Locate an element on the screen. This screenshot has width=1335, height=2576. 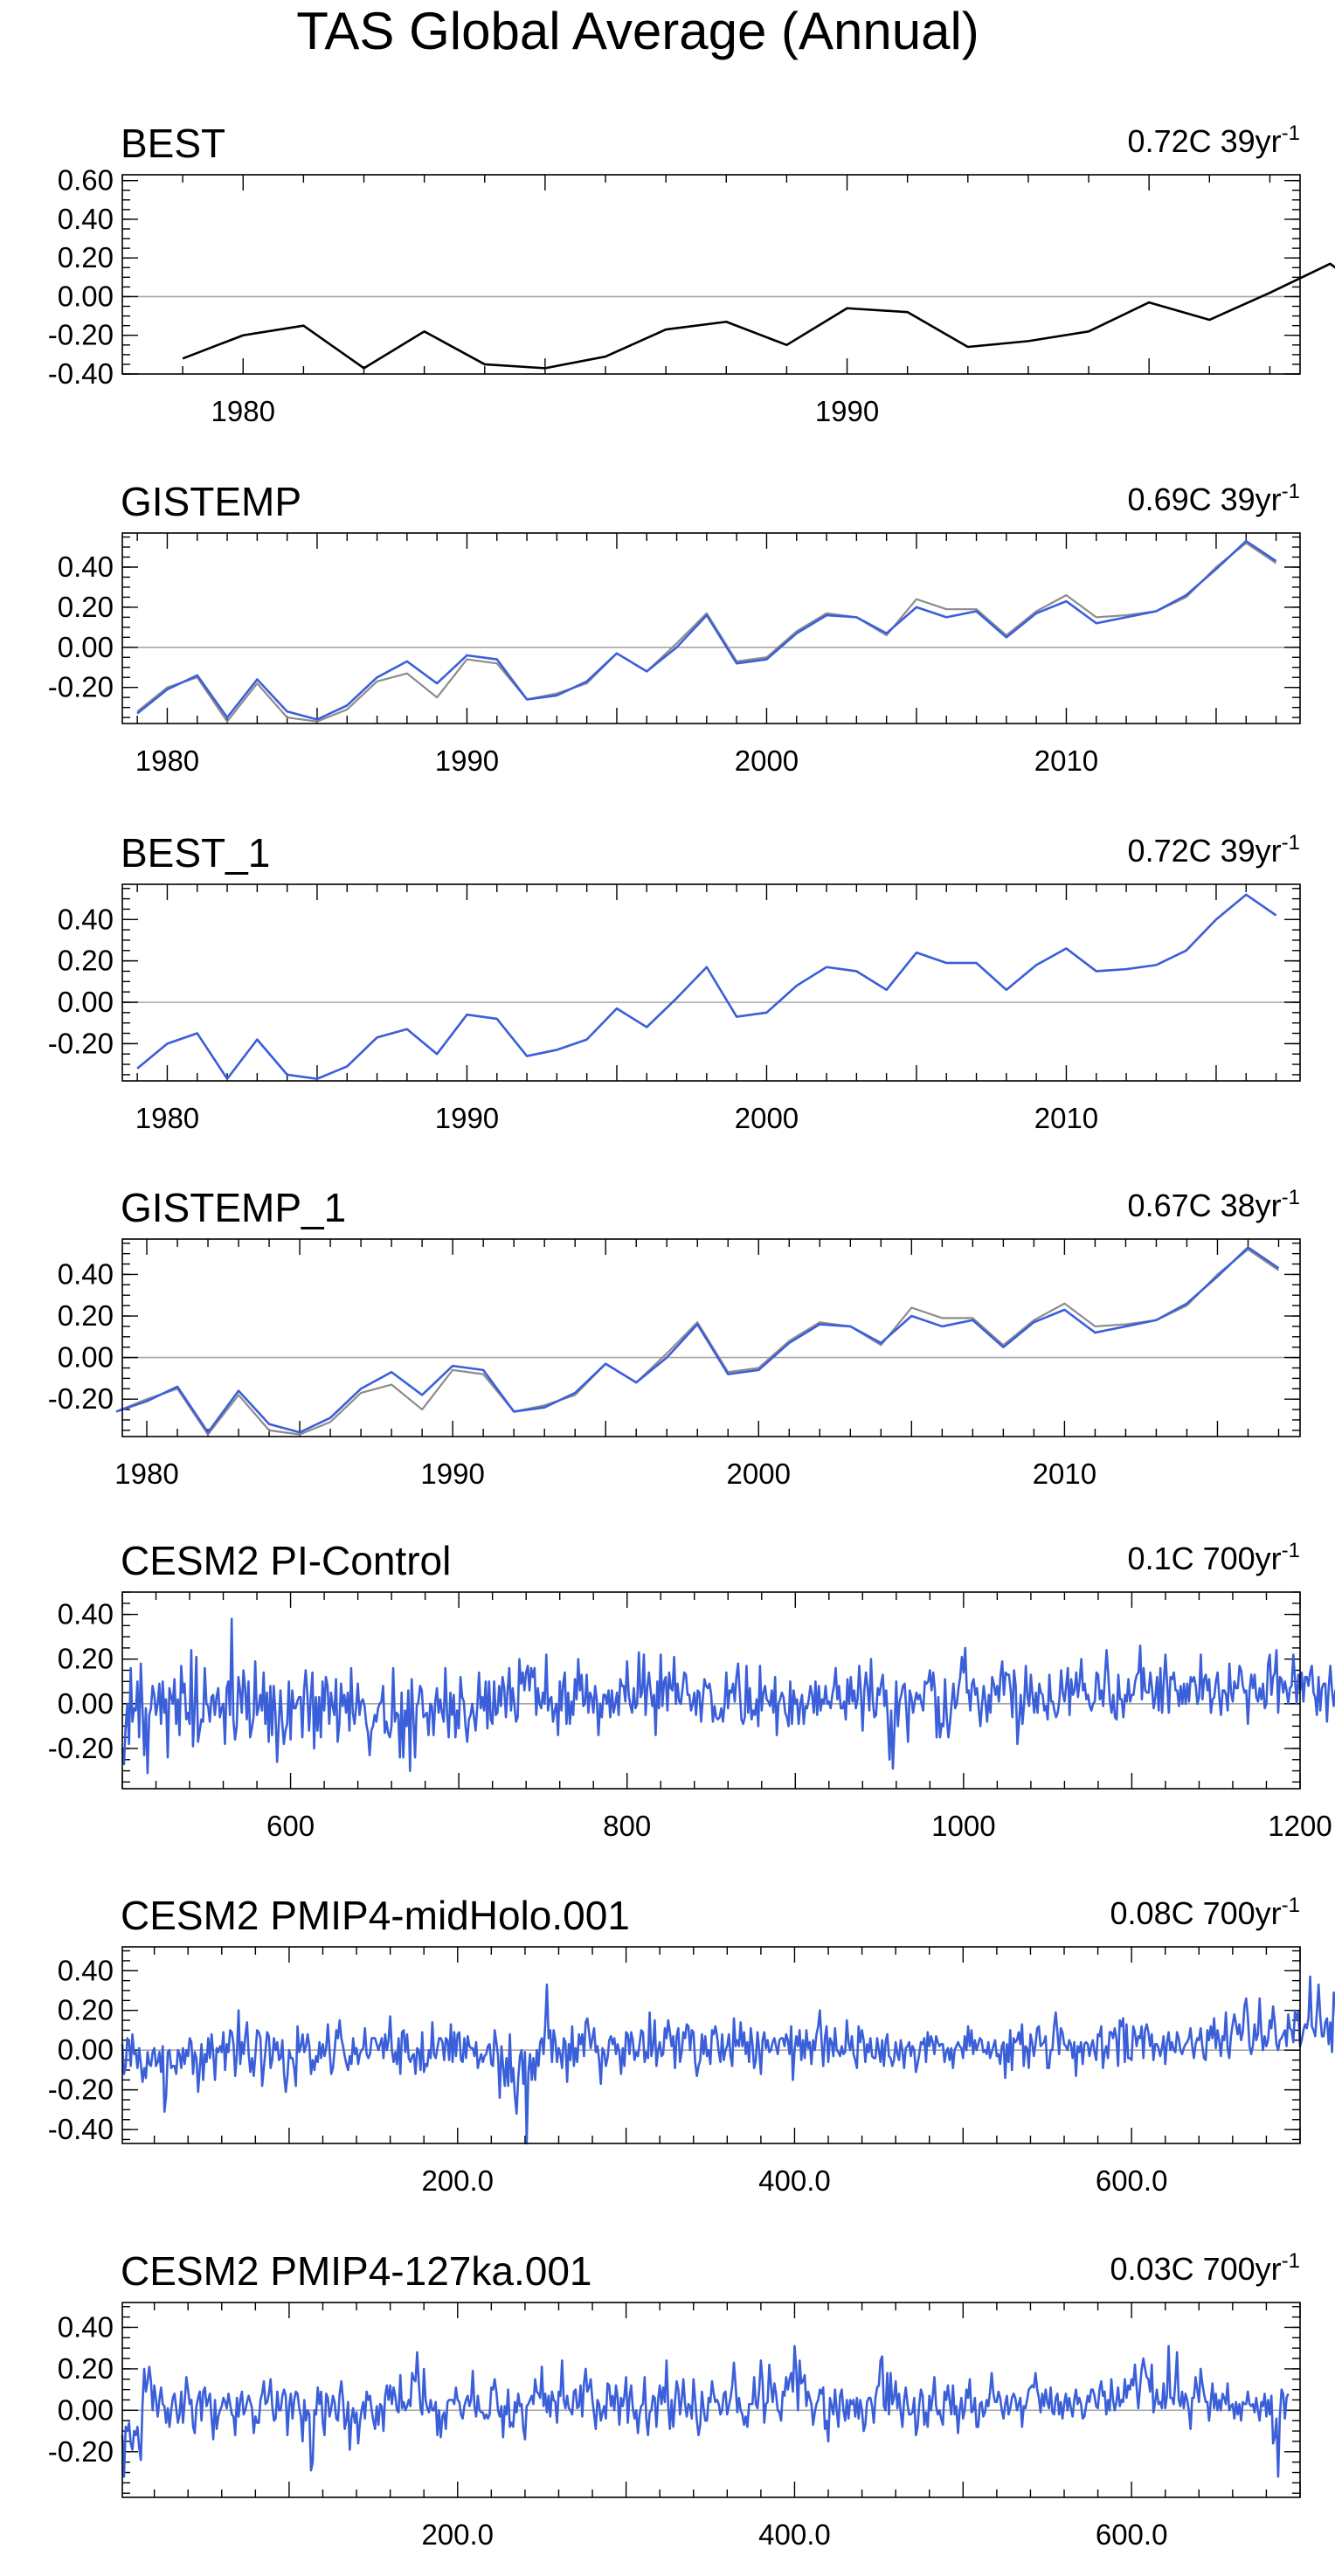
panel-title: CESM2 PI-Control is located at coordinates (286, 1560).